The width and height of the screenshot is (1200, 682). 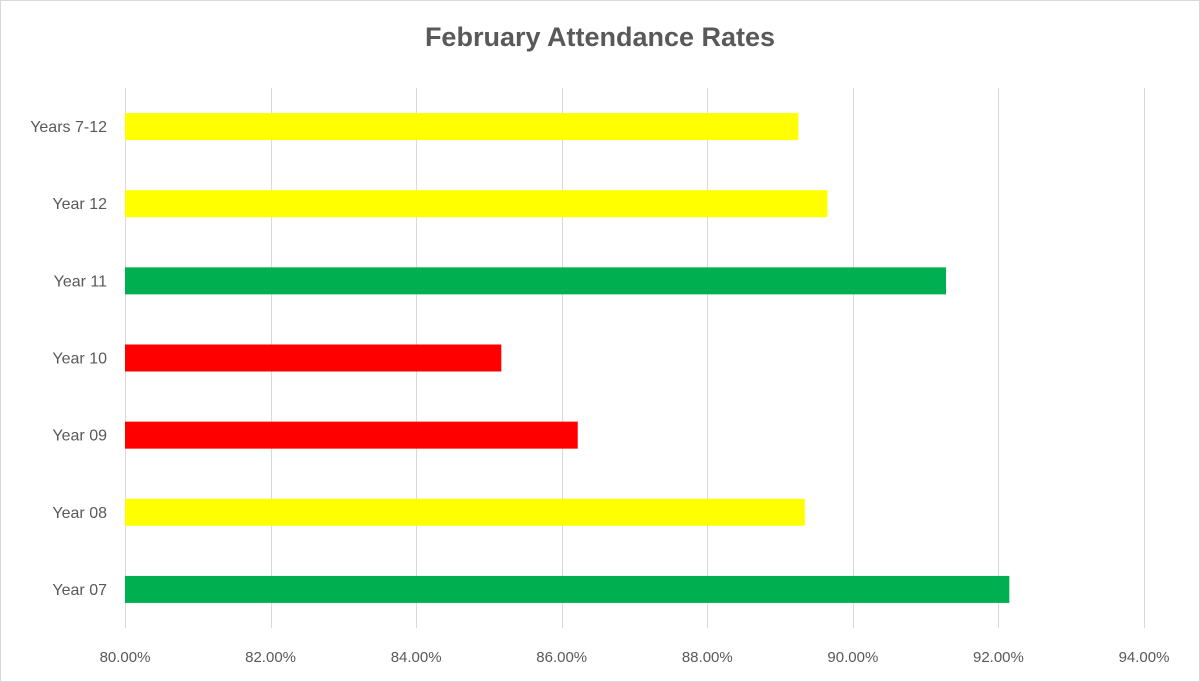 I want to click on category-label: Year 12, so click(x=79, y=204).